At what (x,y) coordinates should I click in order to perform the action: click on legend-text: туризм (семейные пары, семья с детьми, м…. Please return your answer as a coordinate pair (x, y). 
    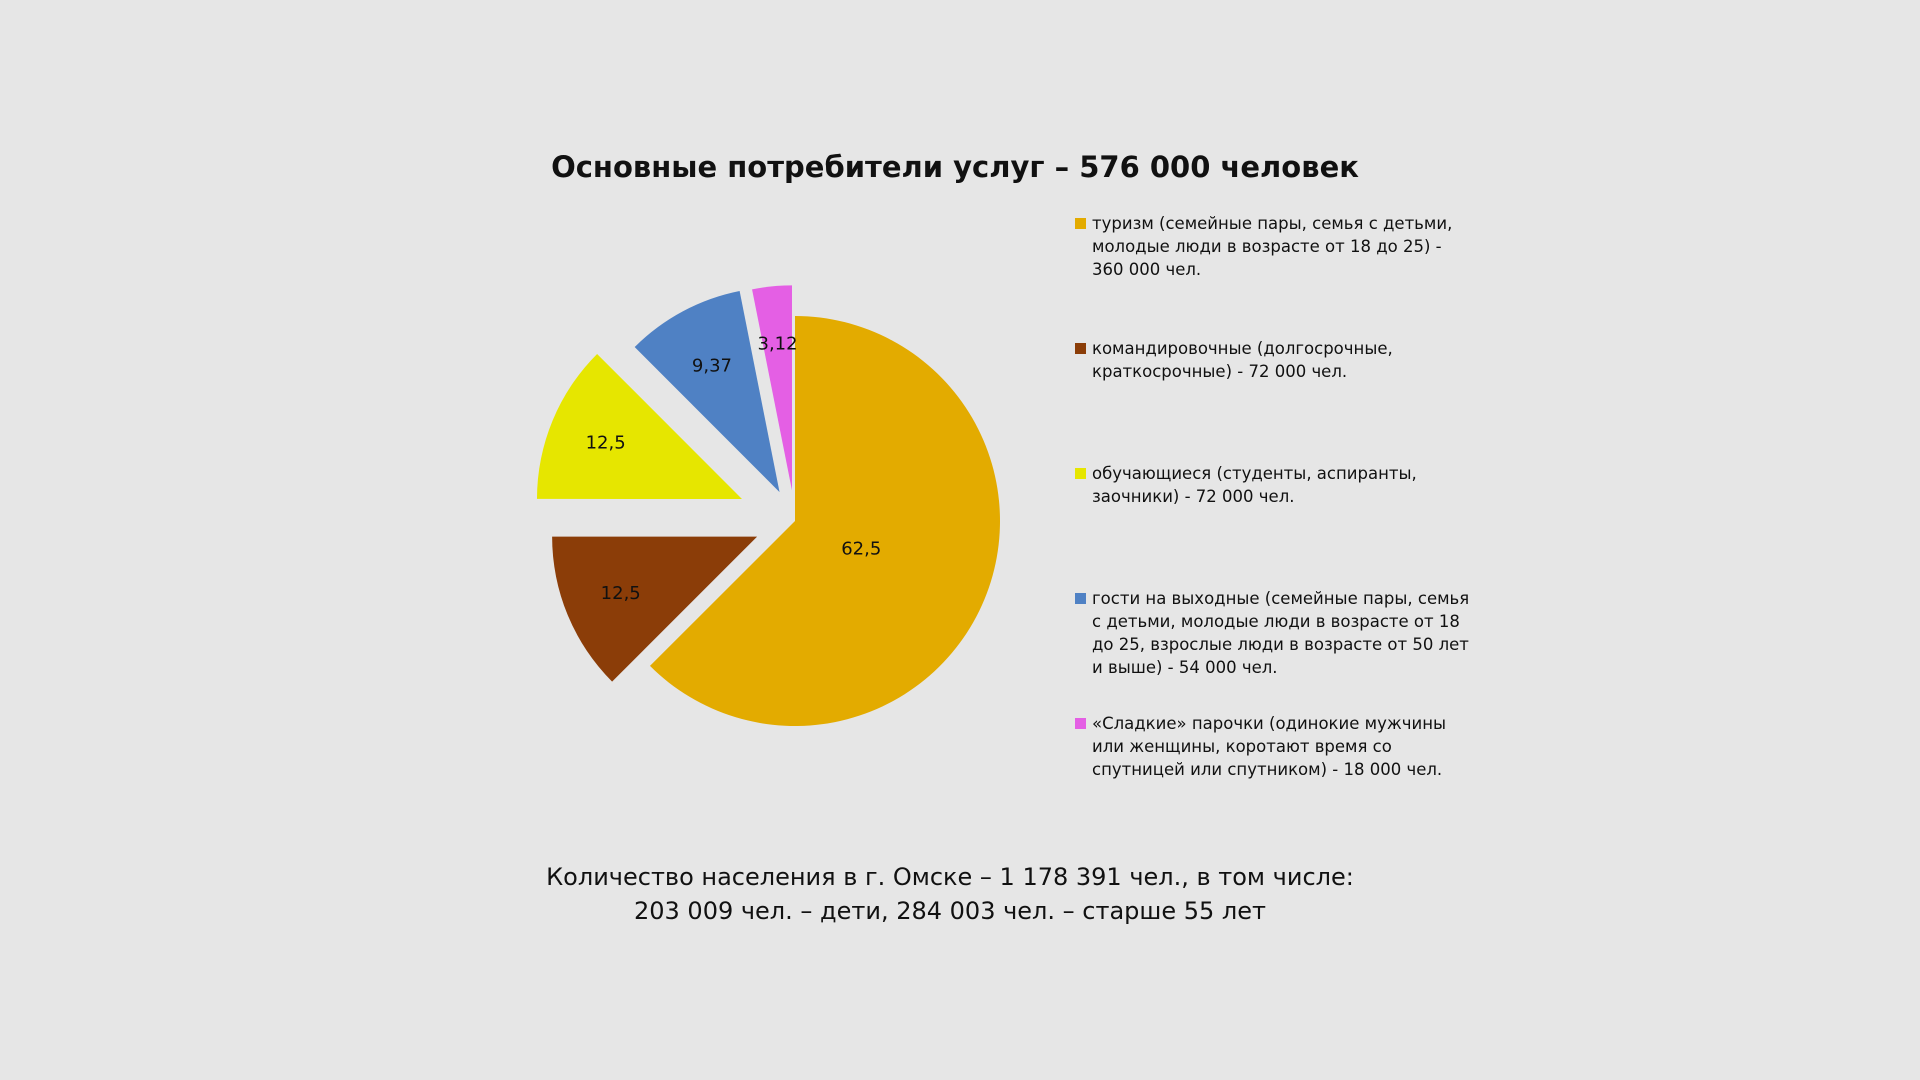
    Looking at the image, I should click on (1272, 246).